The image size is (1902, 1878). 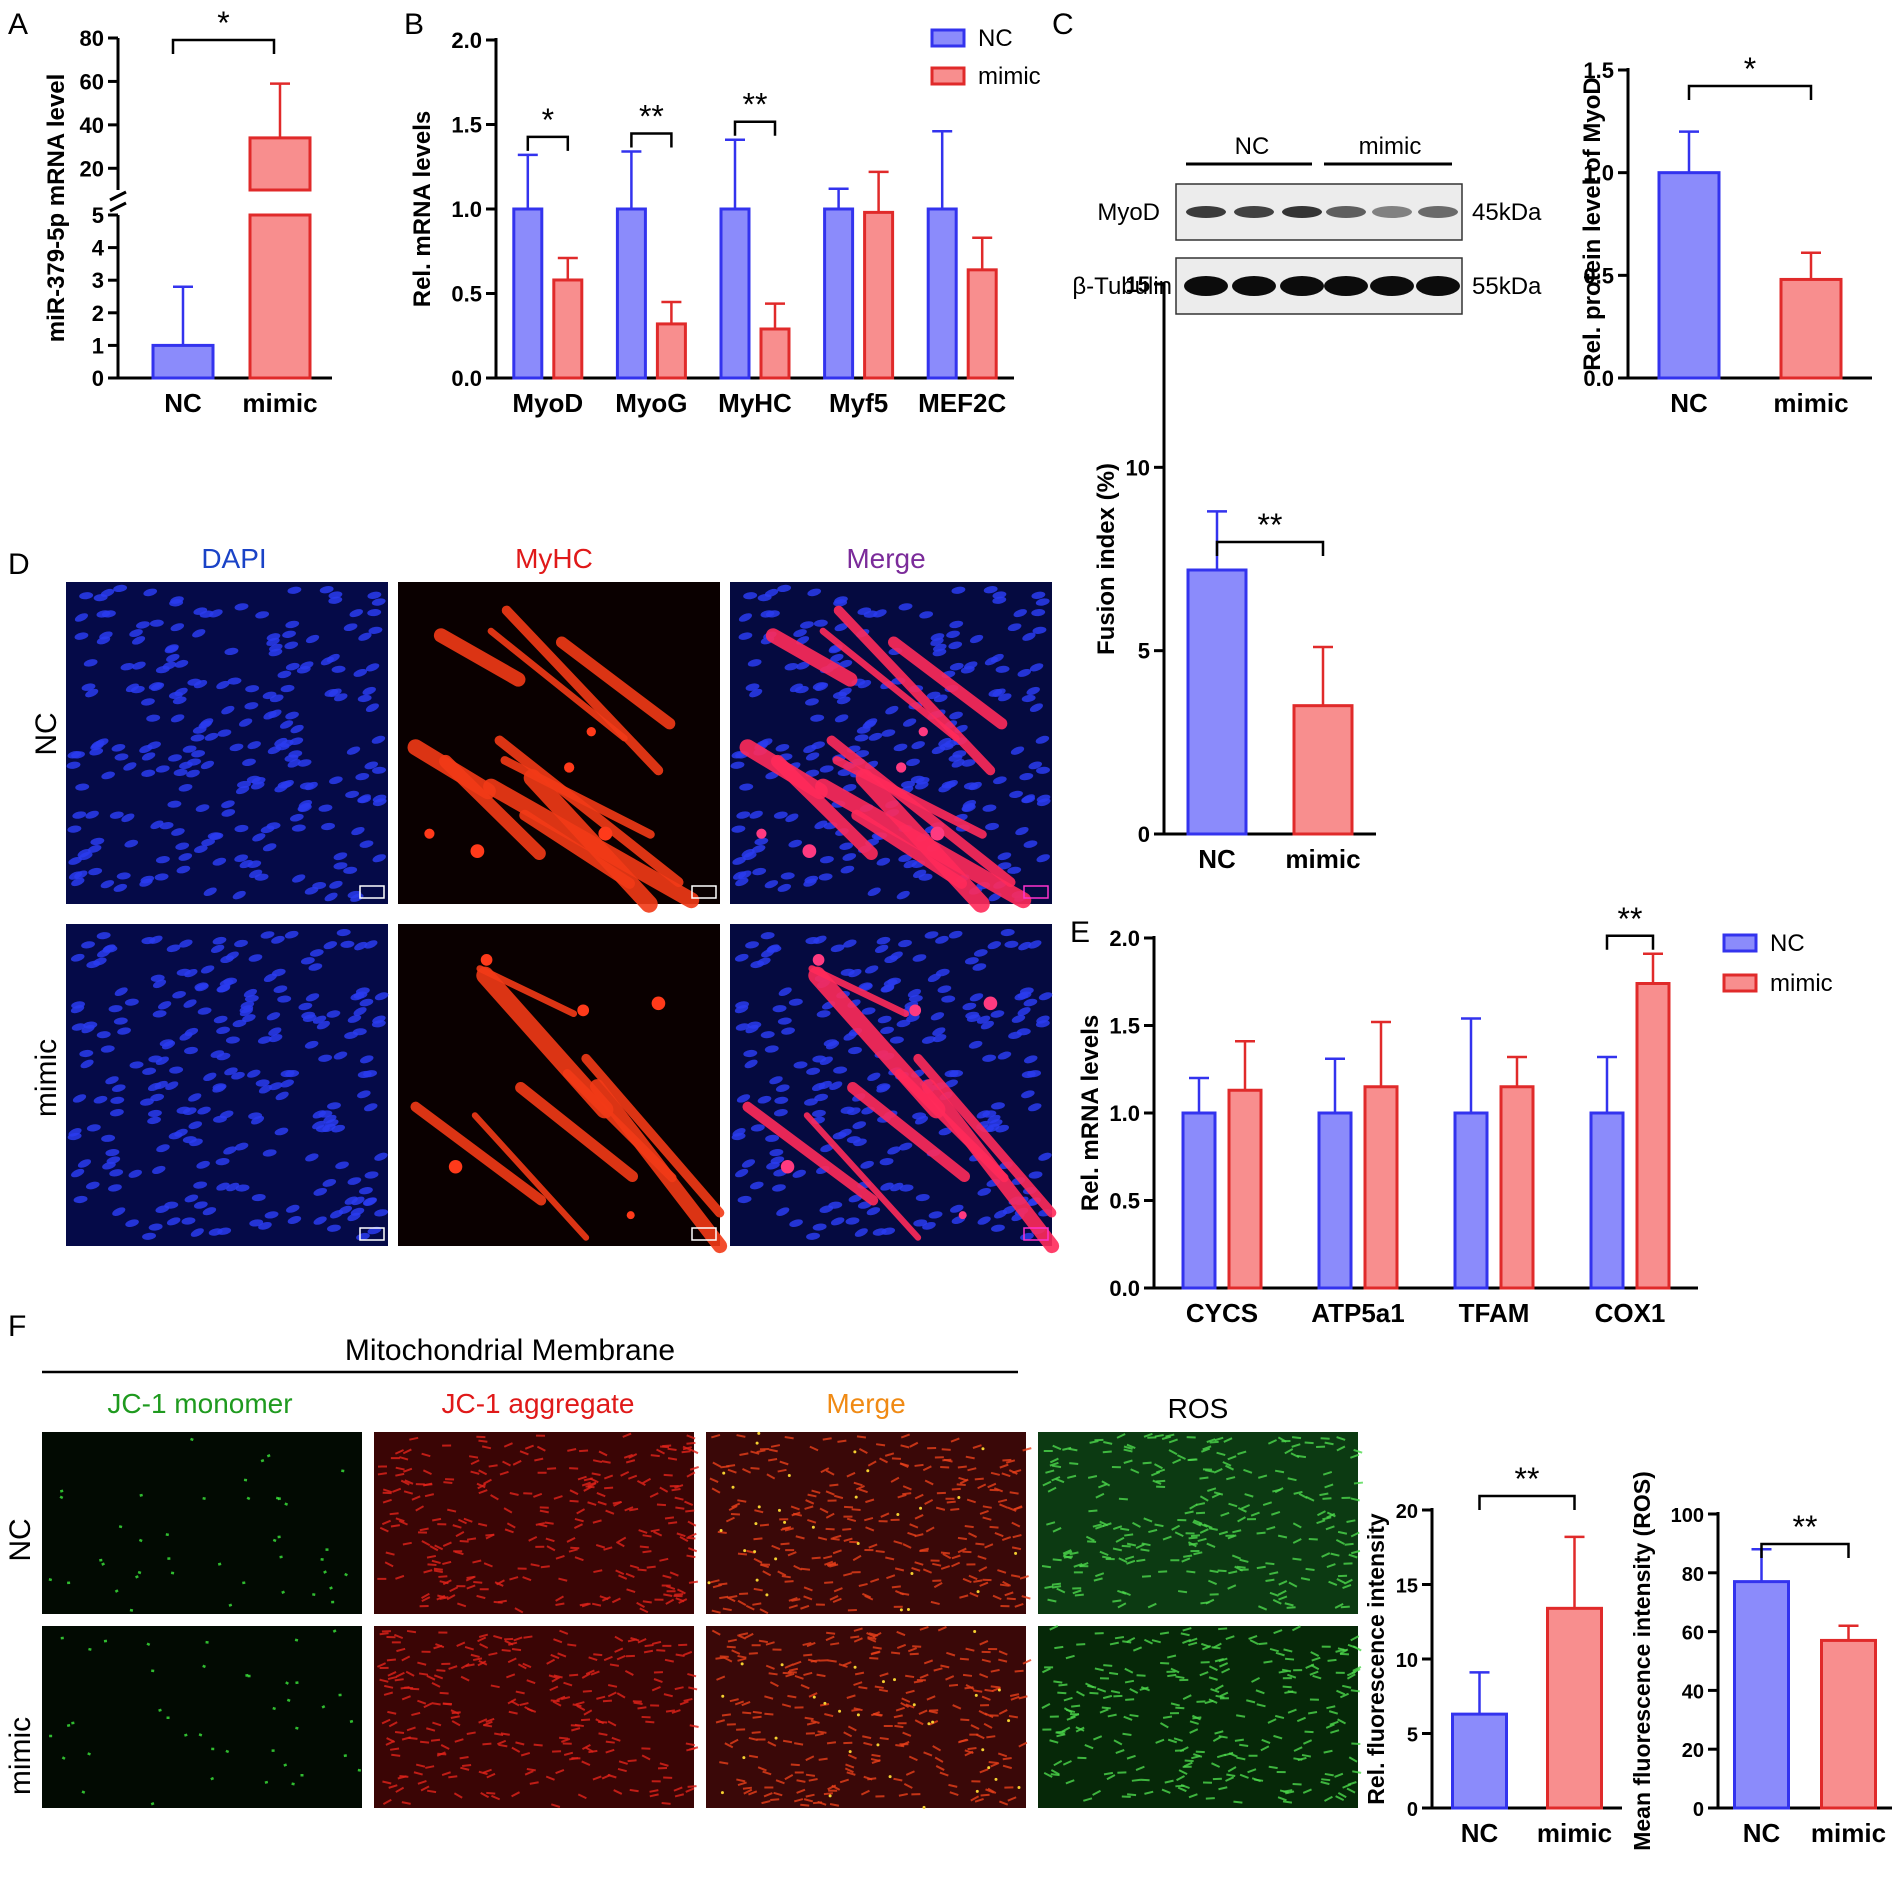 I want to click on myotube, so click(x=589, y=811).